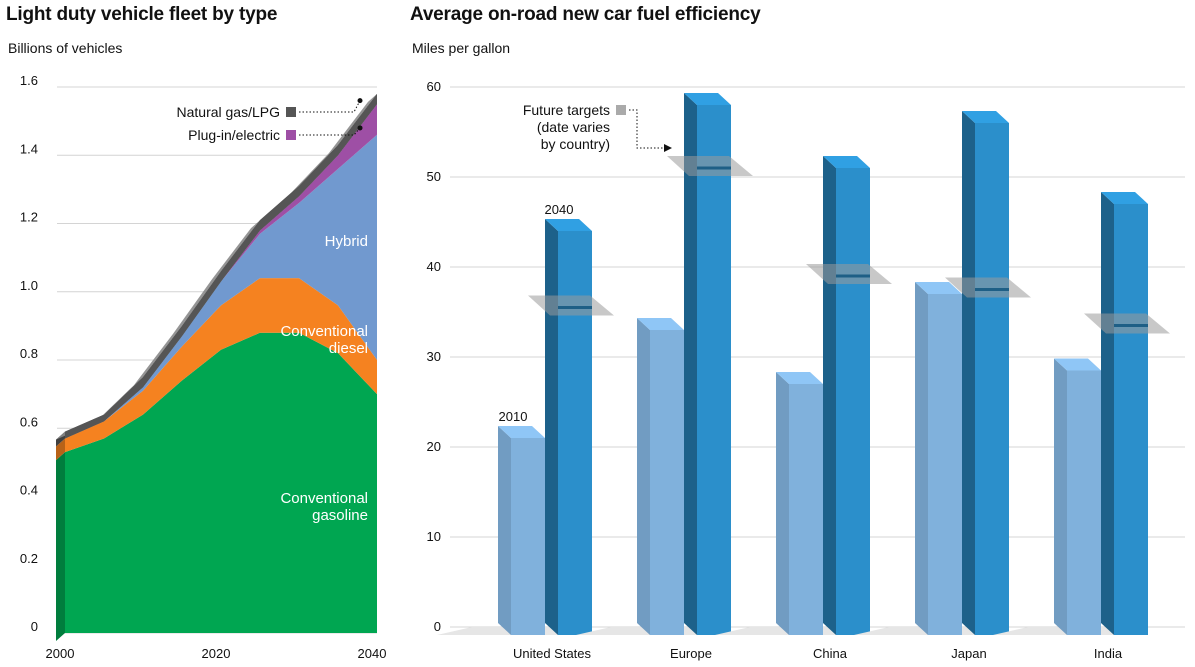 This screenshot has height=667, width=1195. What do you see at coordinates (647, 129) in the screenshot?
I see `efficiency-target-leader` at bounding box center [647, 129].